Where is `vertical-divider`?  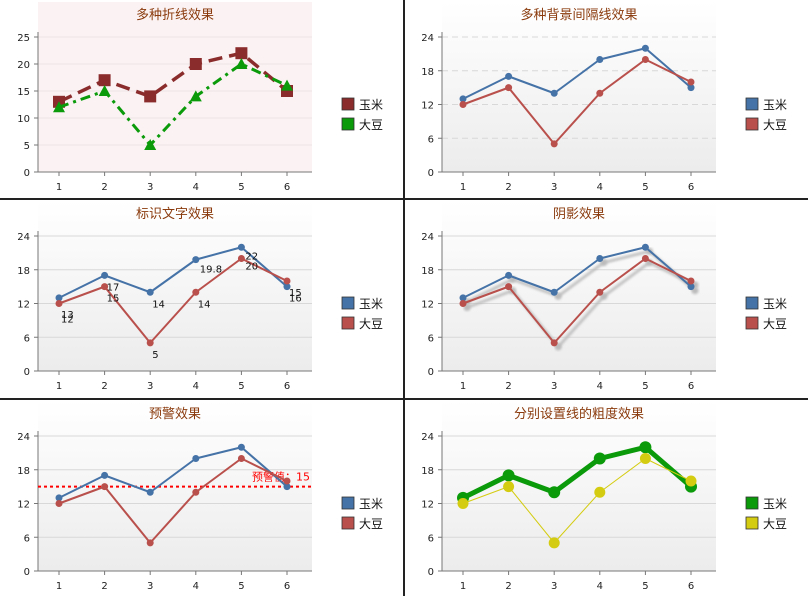
vertical-divider is located at coordinates (404, 298).